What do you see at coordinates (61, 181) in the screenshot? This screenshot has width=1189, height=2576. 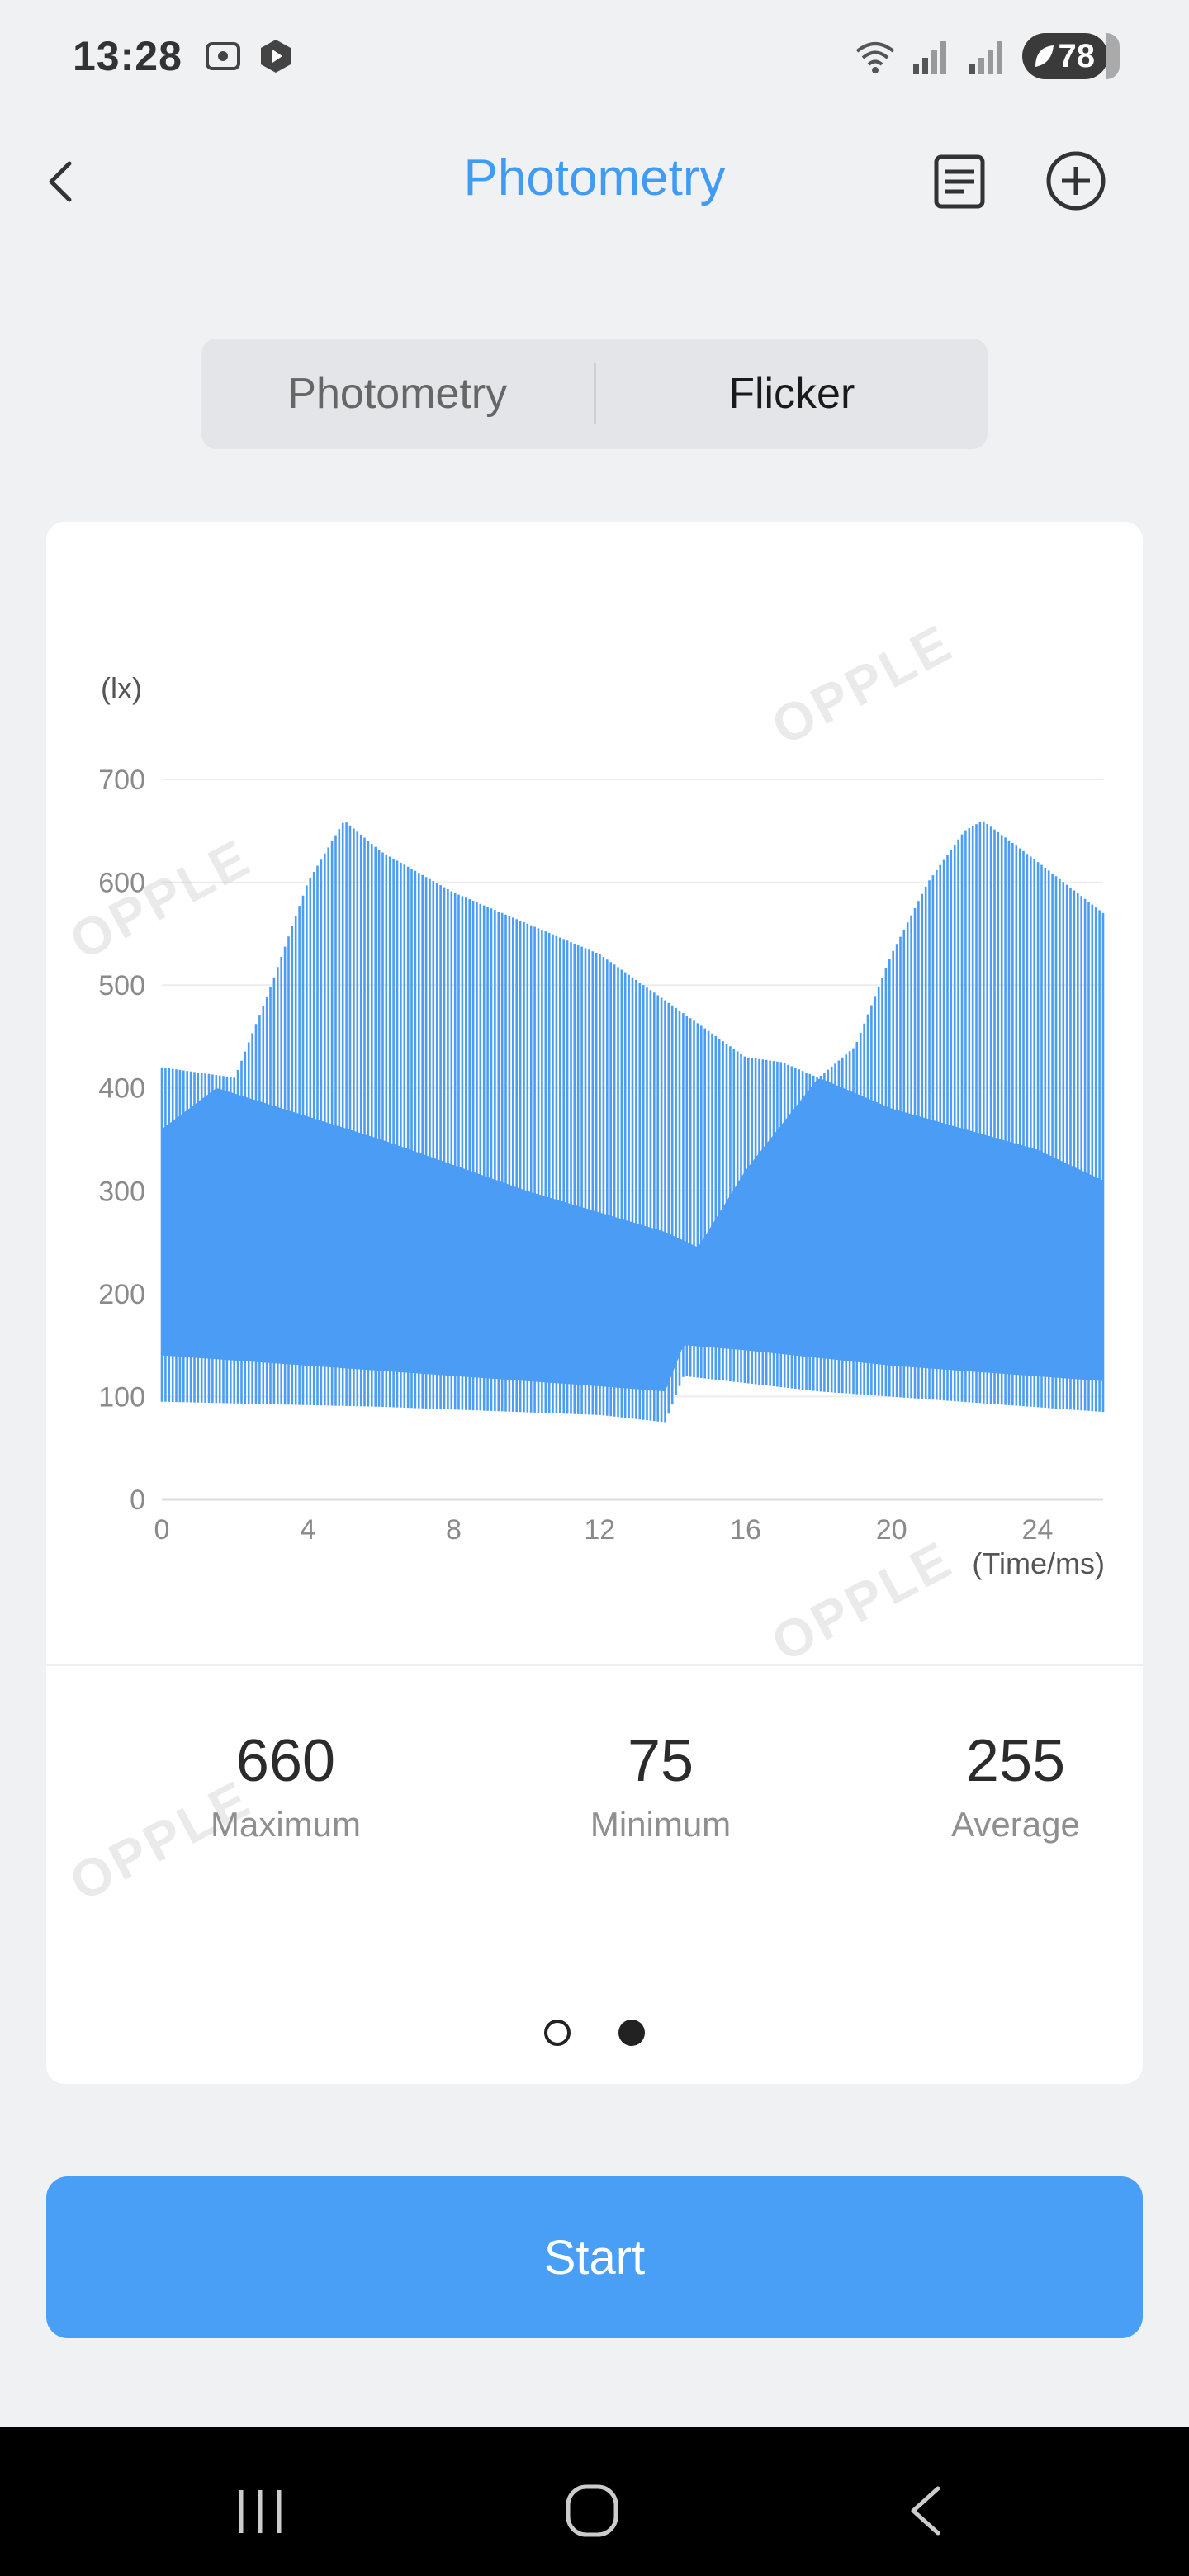 I see `back-arrow-icon` at bounding box center [61, 181].